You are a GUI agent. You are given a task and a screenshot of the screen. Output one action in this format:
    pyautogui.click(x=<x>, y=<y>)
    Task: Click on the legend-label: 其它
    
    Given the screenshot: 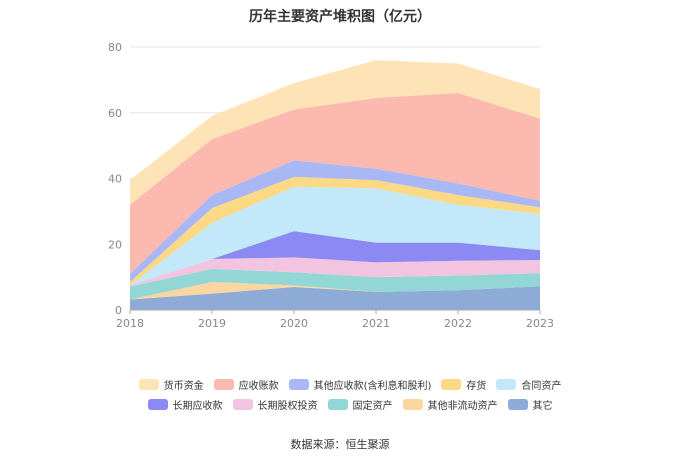 What is the action you would take?
    pyautogui.click(x=542, y=406)
    